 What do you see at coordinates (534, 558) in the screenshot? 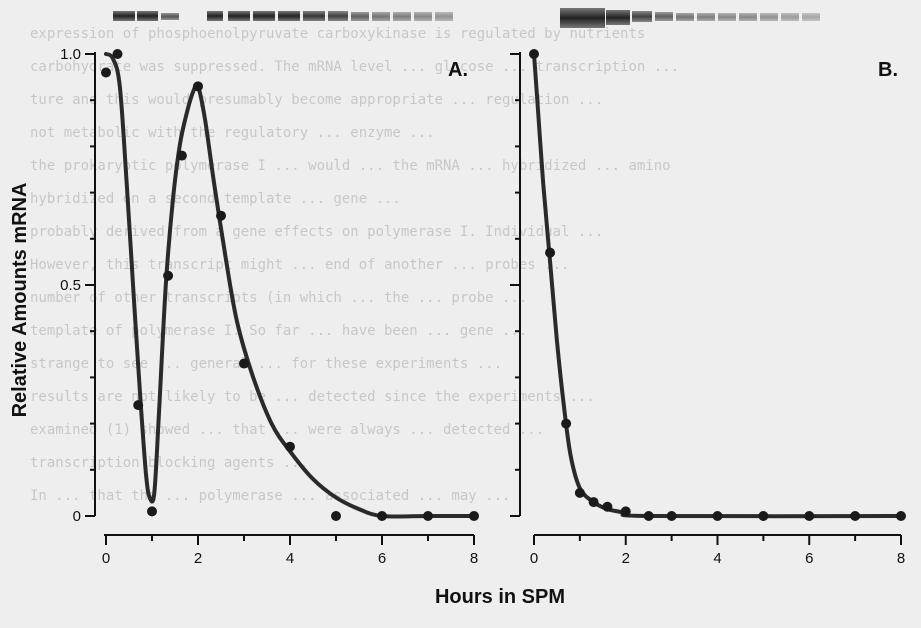
I see `panel-b-x-tick-label: 0` at bounding box center [534, 558].